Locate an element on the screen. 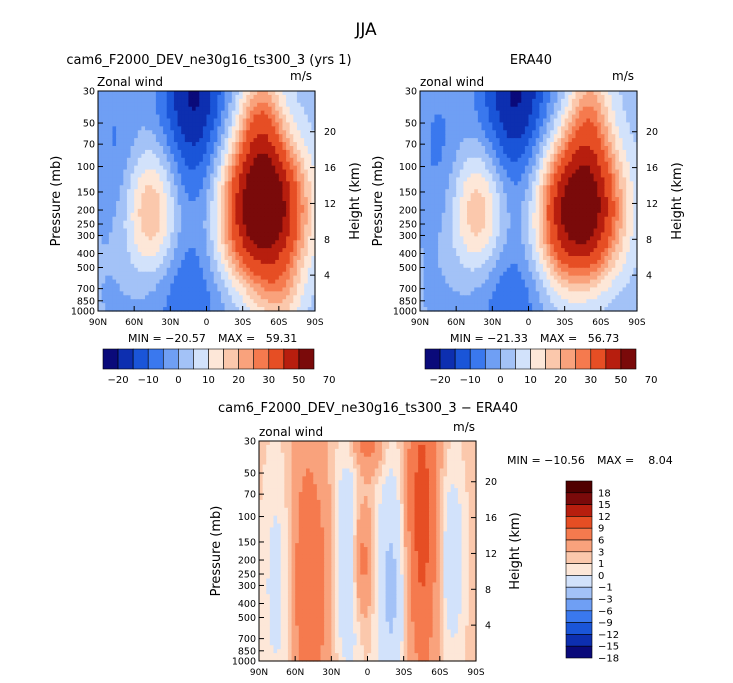 This screenshot has width=733, height=683. colorbar-label: 30 is located at coordinates (268, 380).